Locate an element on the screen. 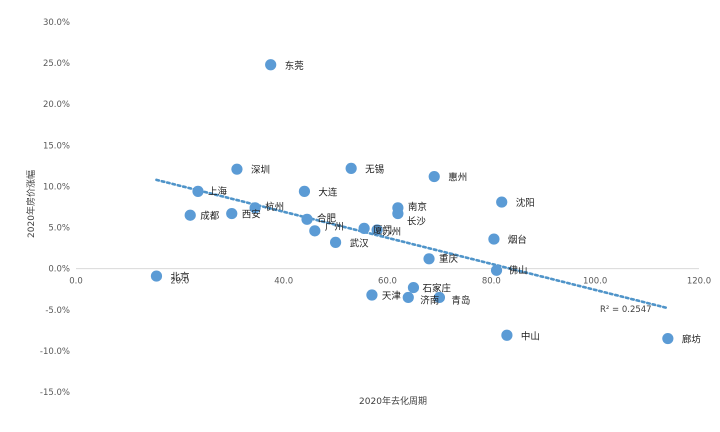 This screenshot has height=432, width=720. point-label: 济南 is located at coordinates (429, 300).